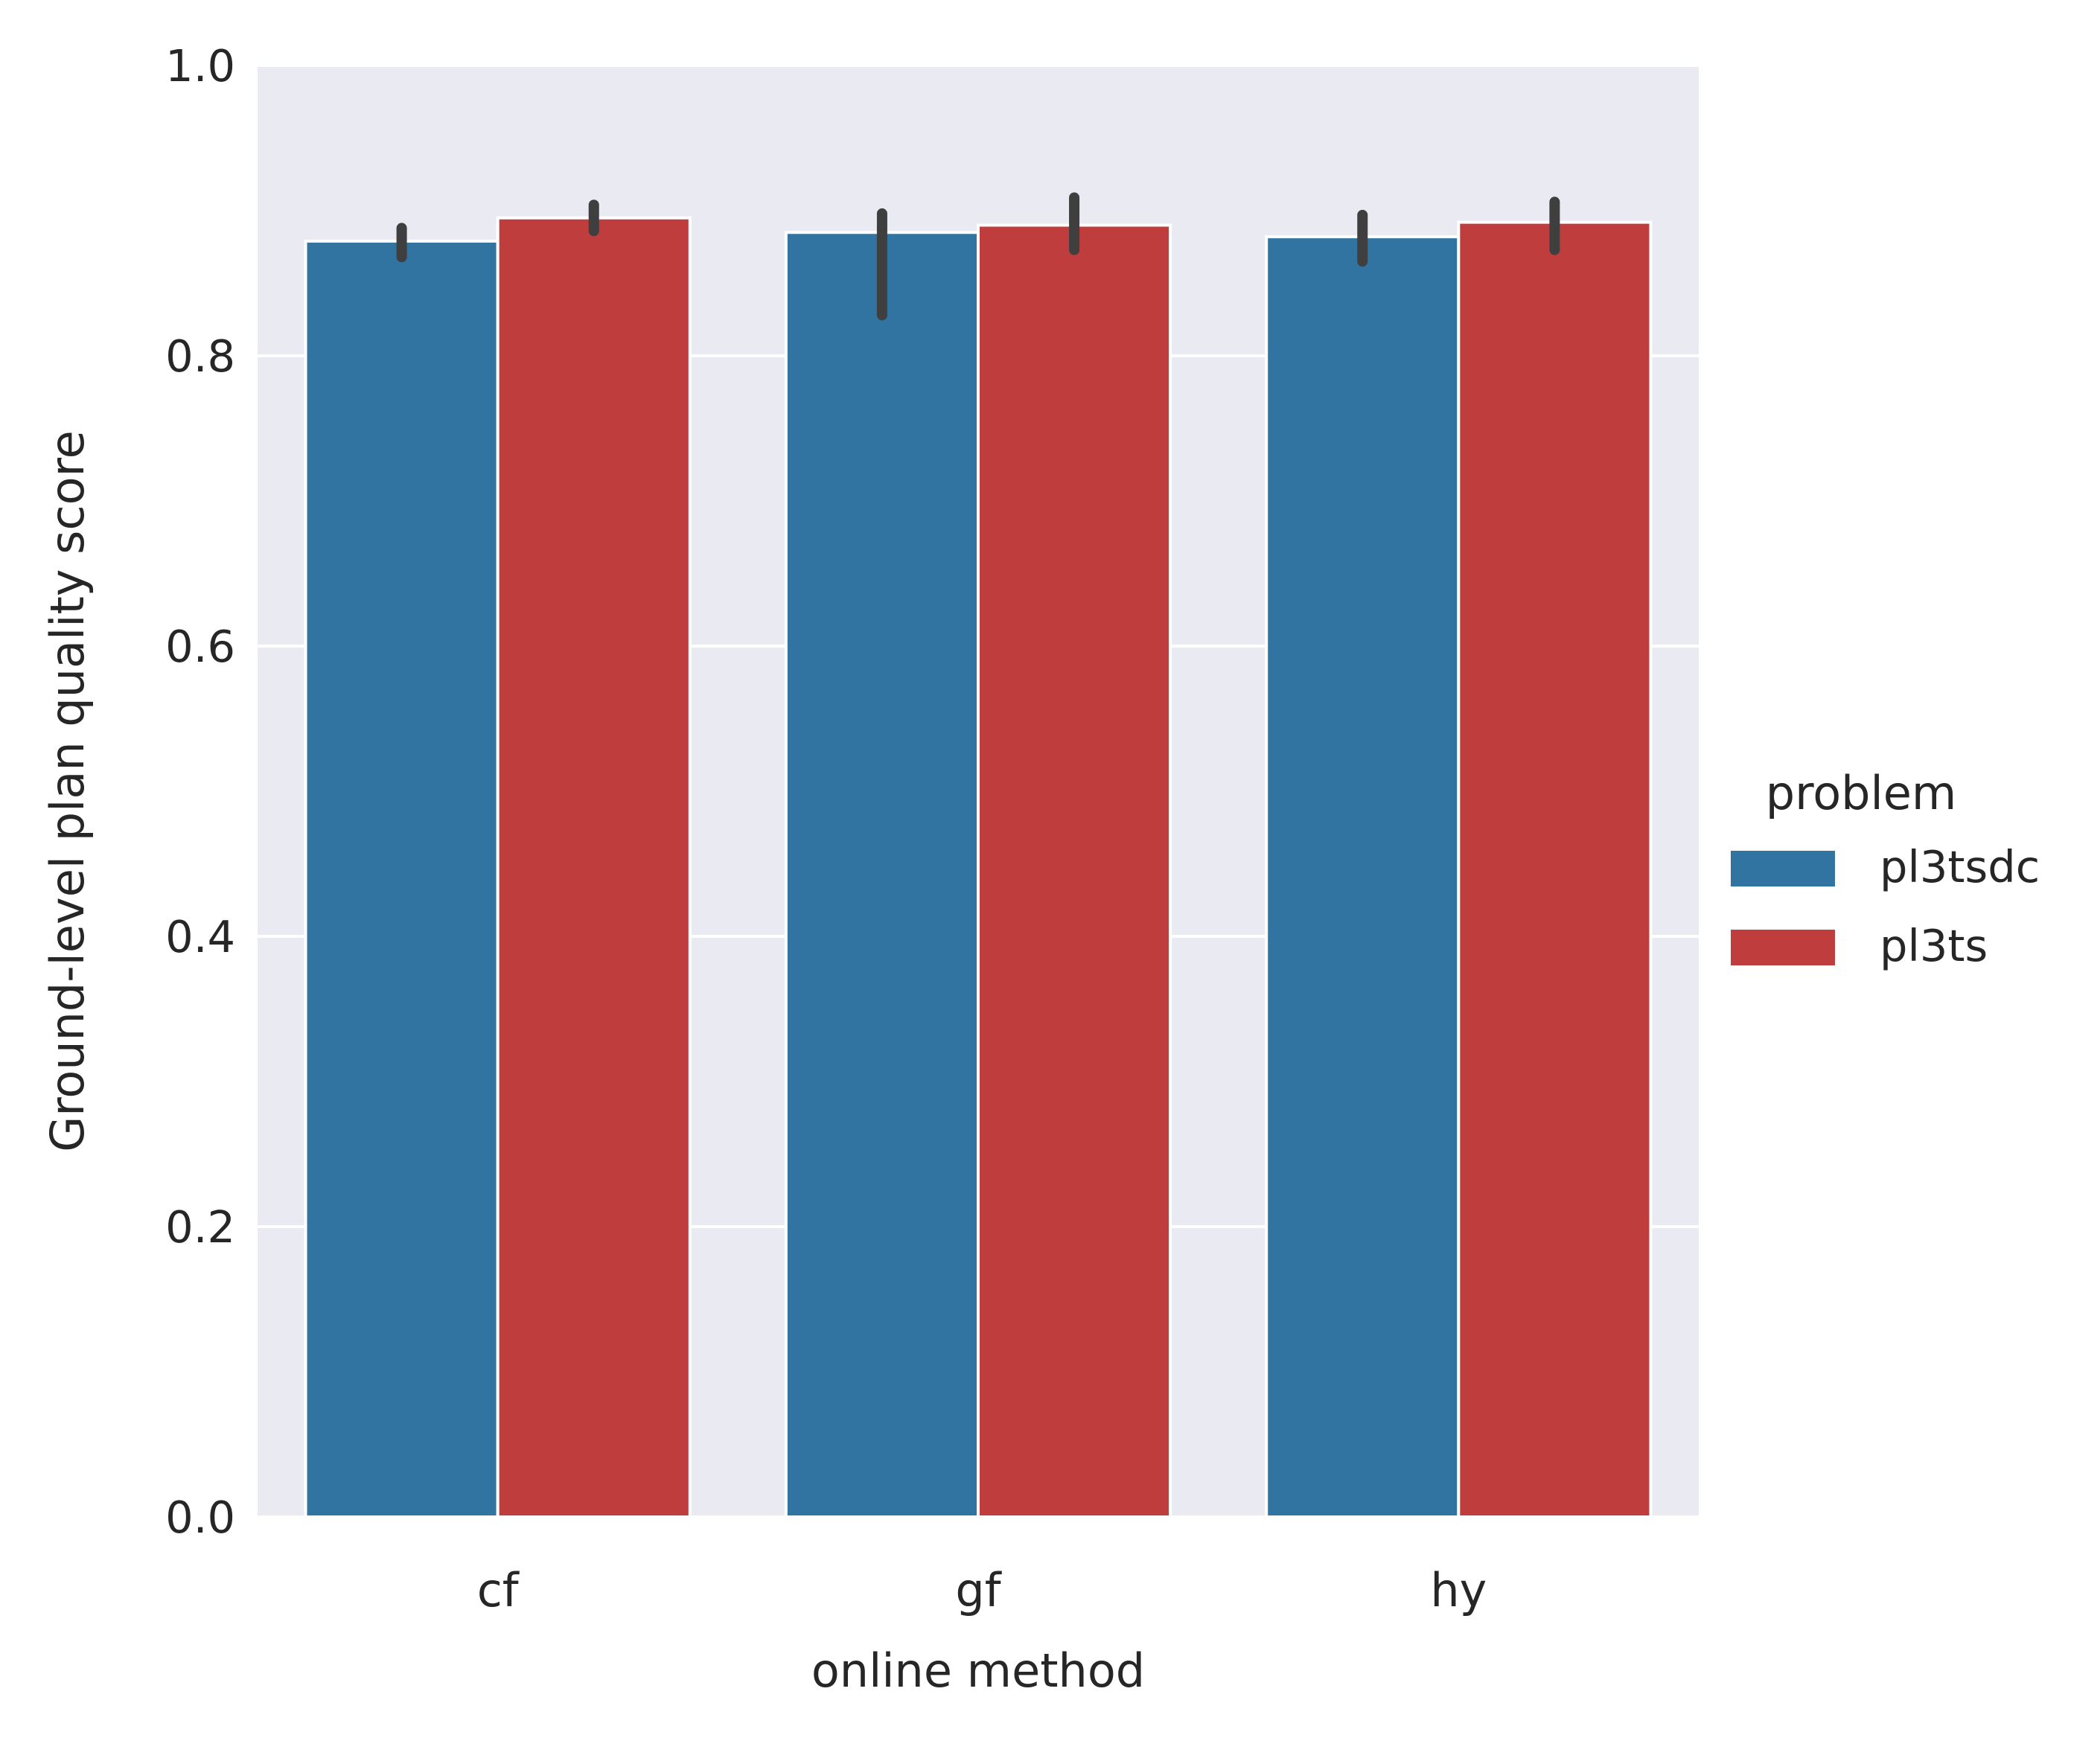  Describe the element at coordinates (882, 874) in the screenshot. I see `bar-pl3tsdc-gf` at that location.